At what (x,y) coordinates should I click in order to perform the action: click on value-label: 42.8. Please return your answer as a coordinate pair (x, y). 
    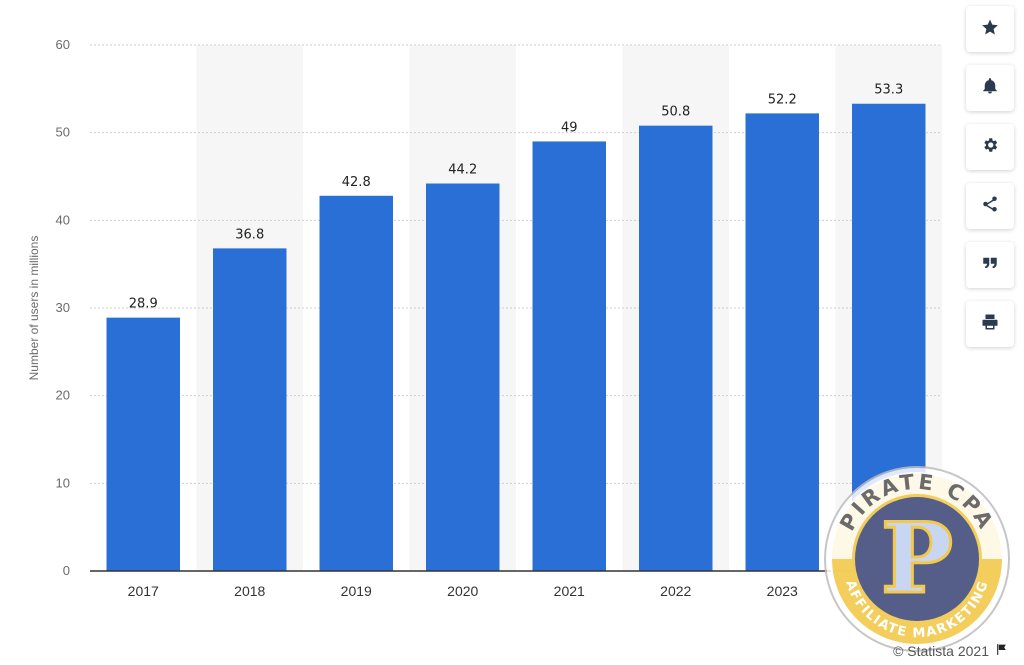
    Looking at the image, I should click on (356, 182).